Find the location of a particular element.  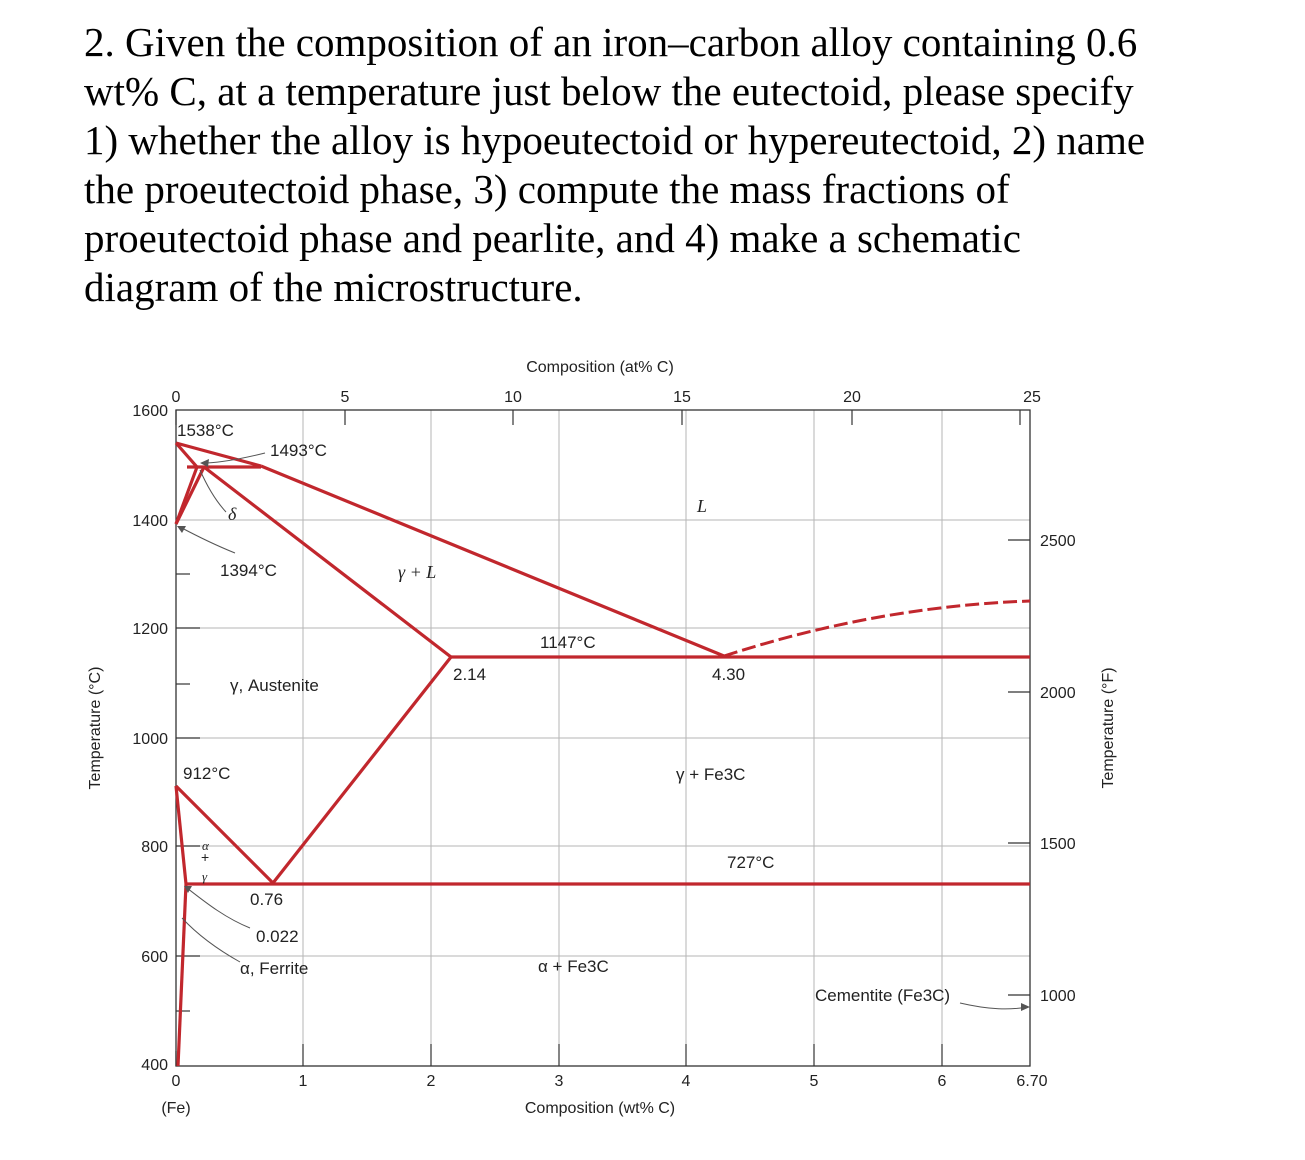

temp-1147-label: 1147°C is located at coordinates (568, 642).